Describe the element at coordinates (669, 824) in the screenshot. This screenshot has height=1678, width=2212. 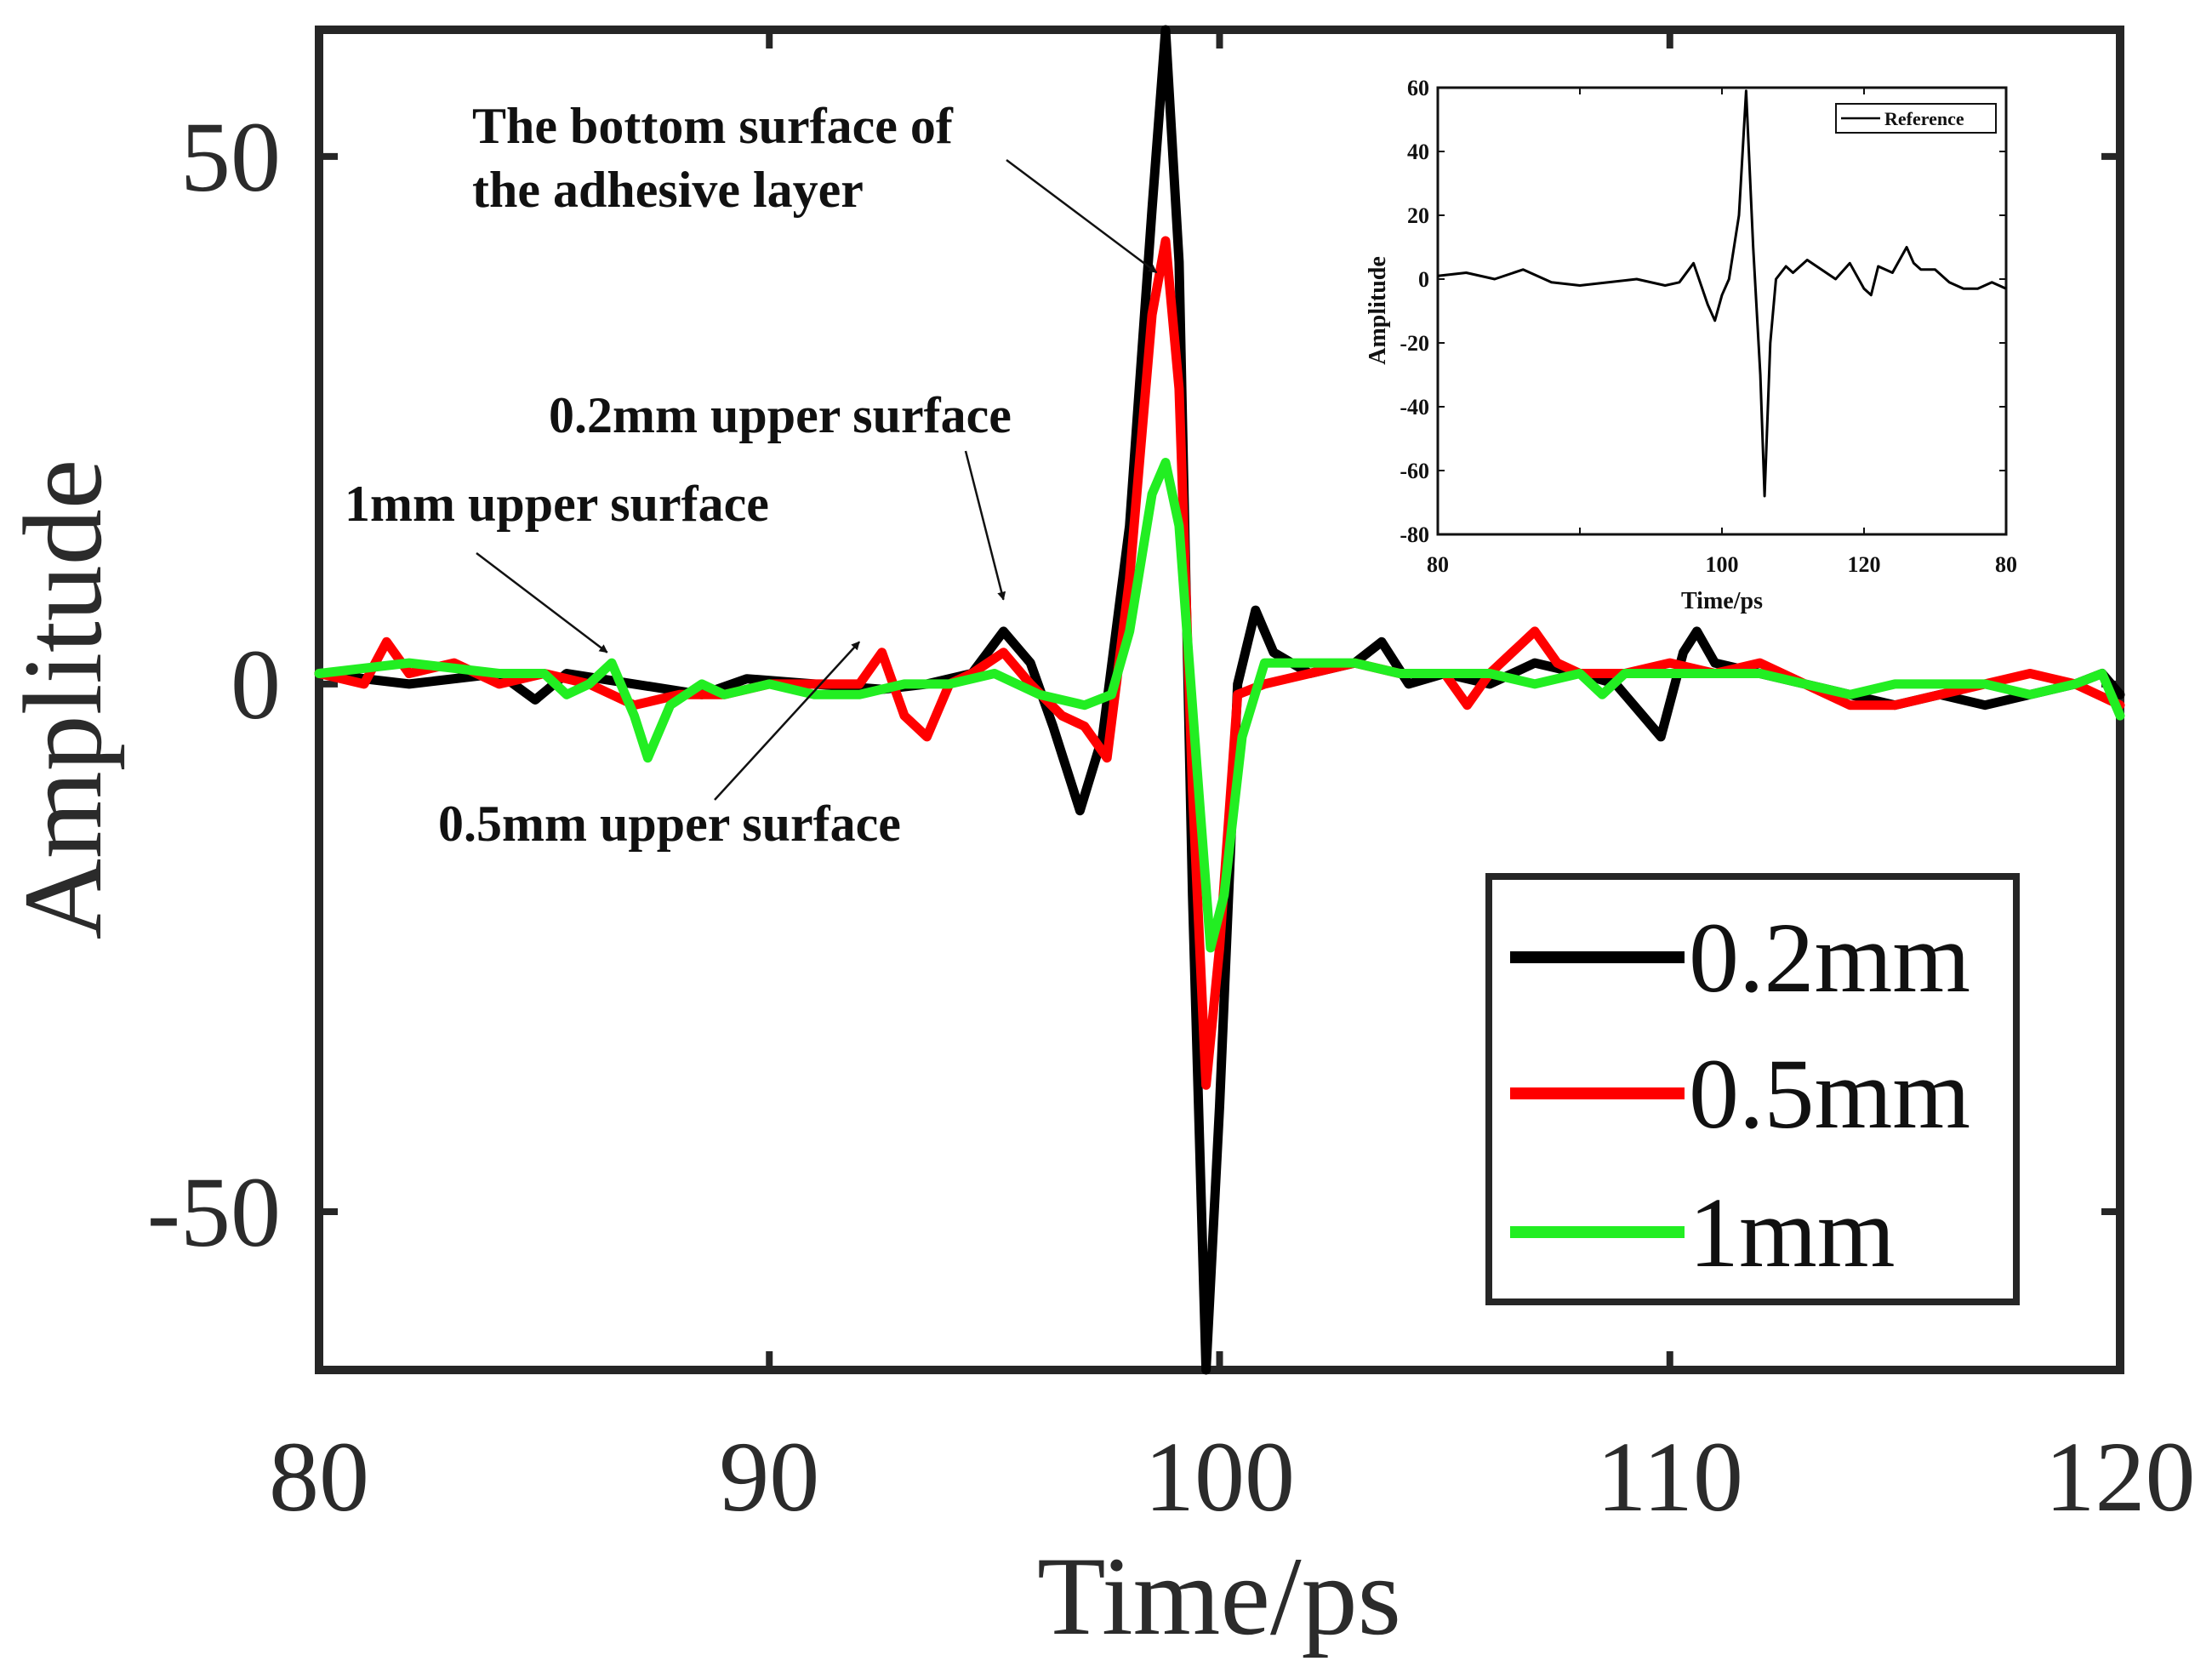
I see `annotation-label: 0.5mm upper surface` at that location.